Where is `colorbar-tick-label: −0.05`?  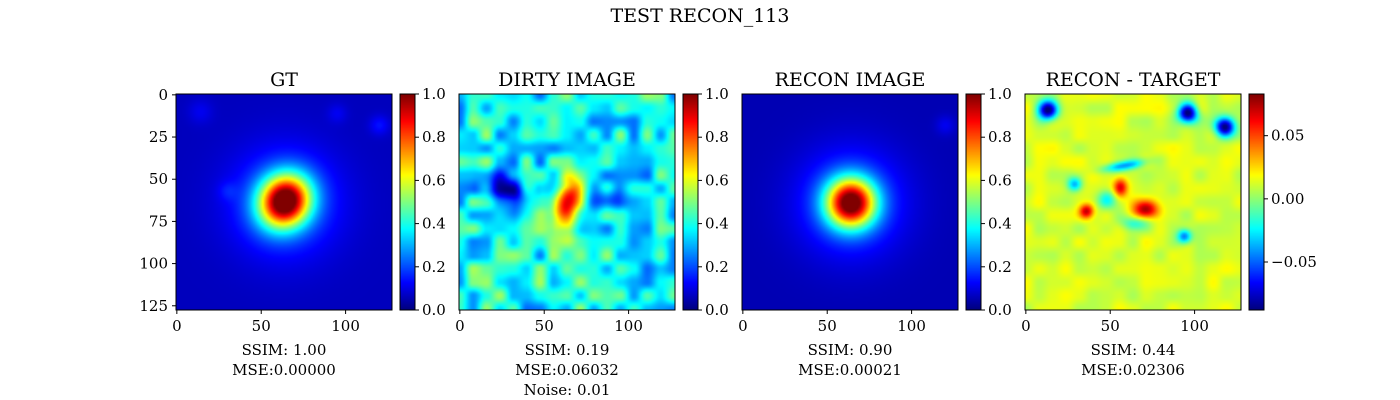 colorbar-tick-label: −0.05 is located at coordinates (1294, 262).